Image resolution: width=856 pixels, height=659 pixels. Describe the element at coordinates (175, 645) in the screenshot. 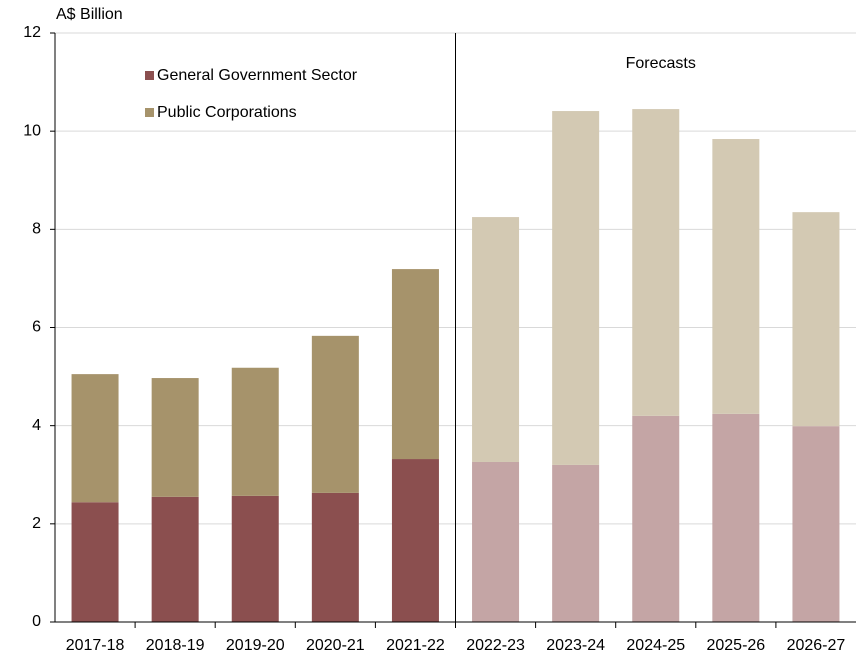

I see `x-tick-label: 2018-19` at that location.